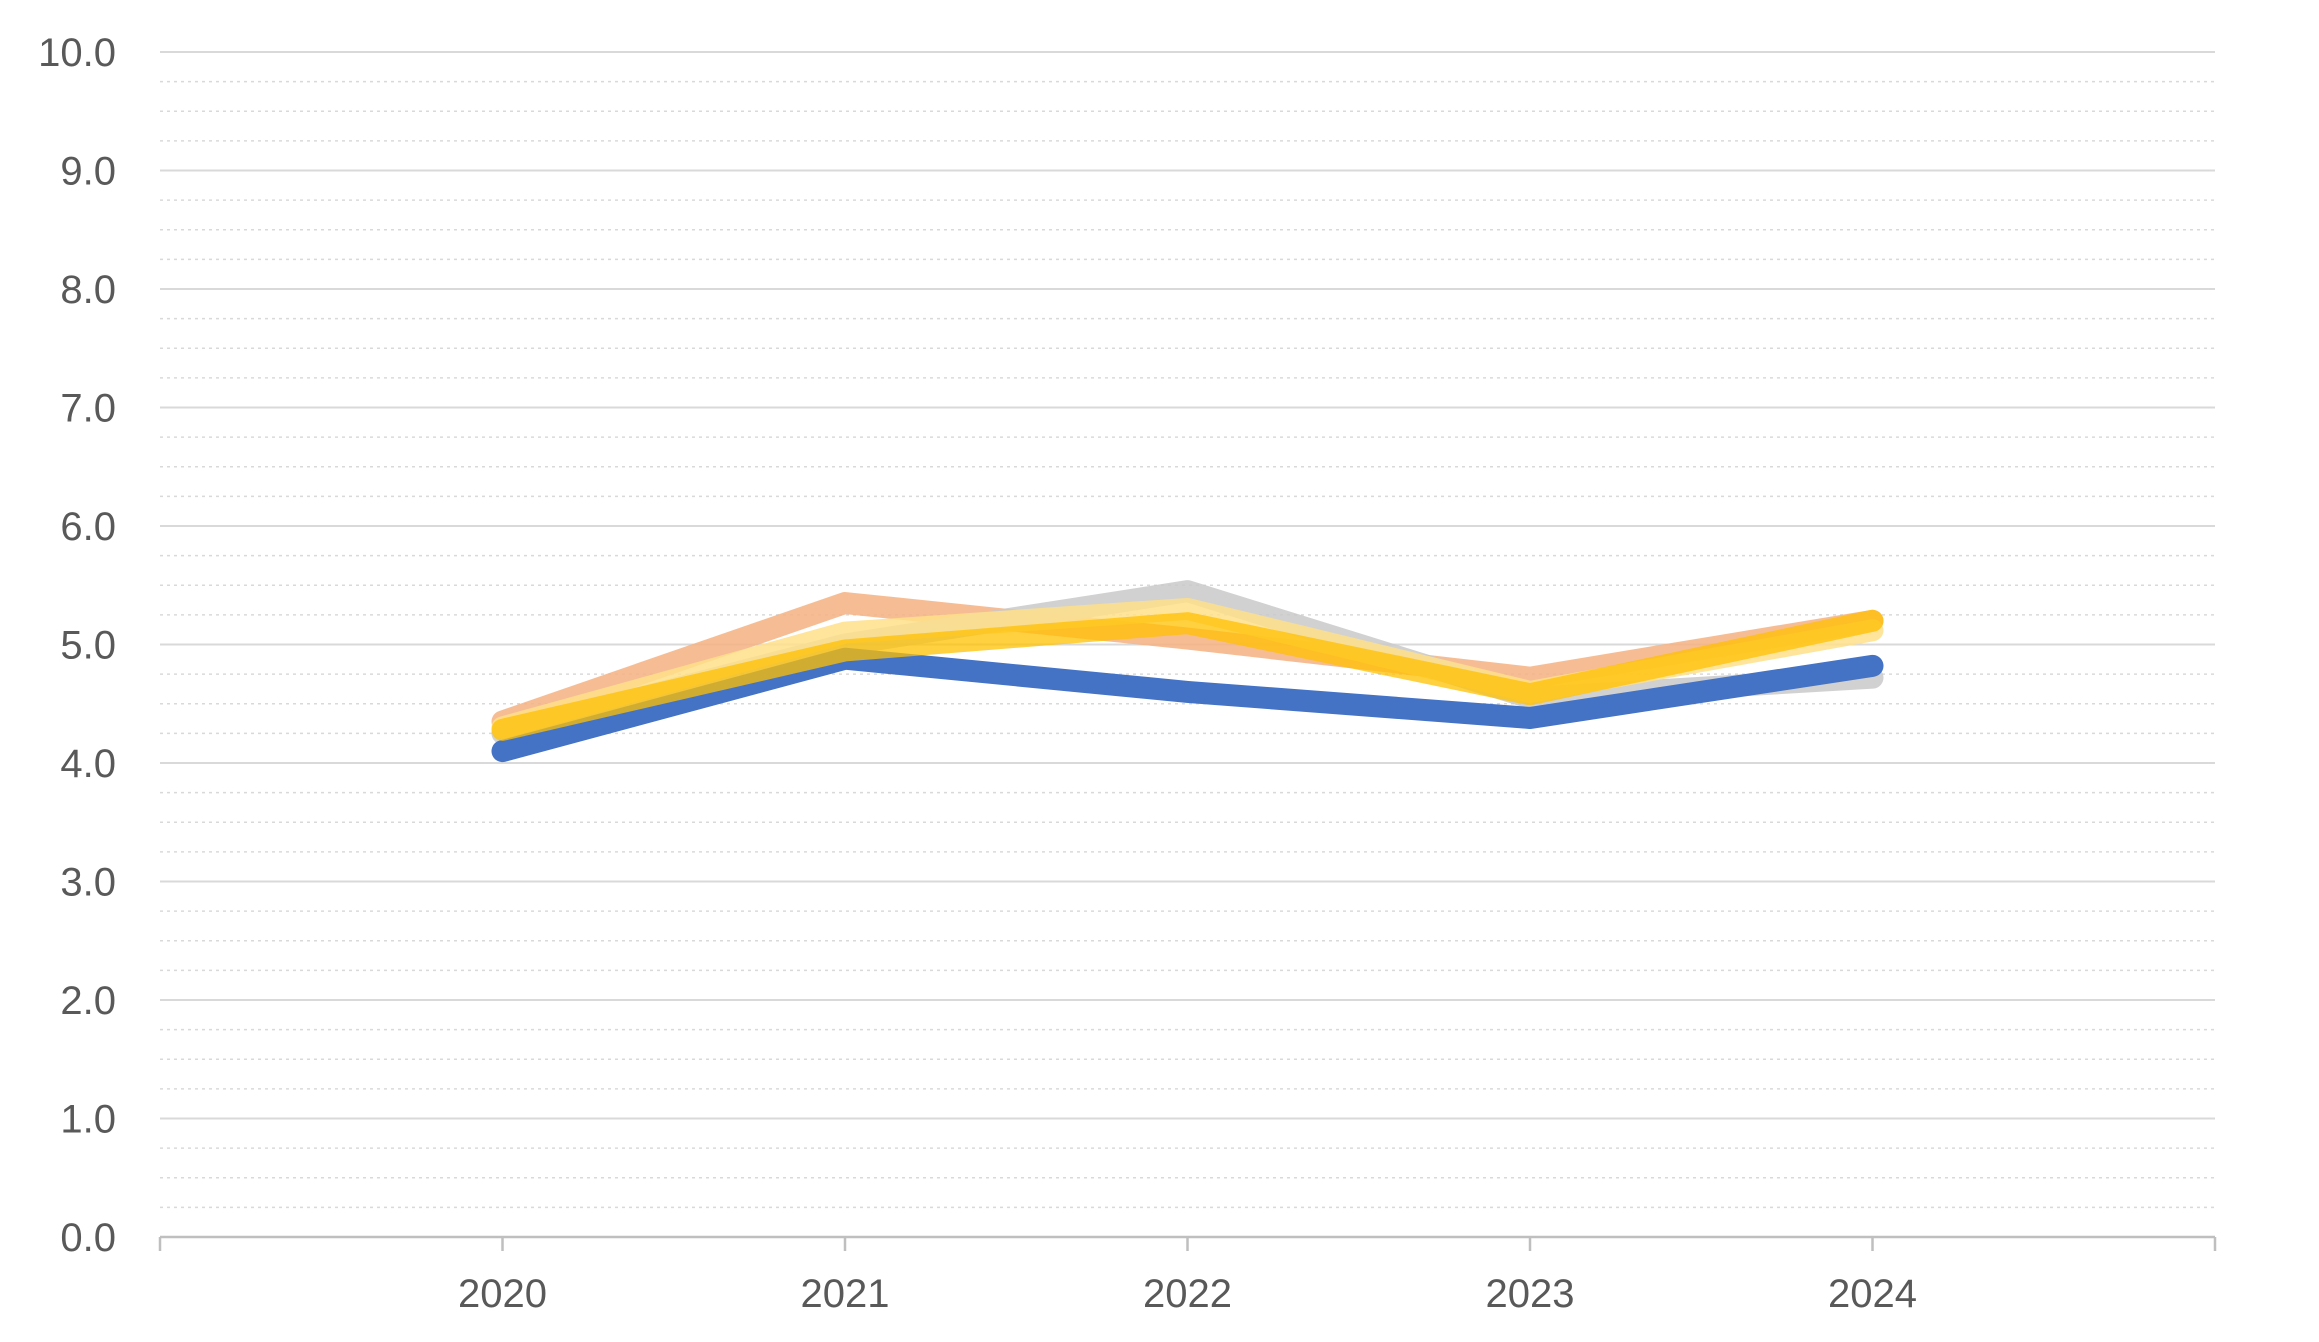 The image size is (2319, 1342). What do you see at coordinates (88, 764) in the screenshot?
I see `y-tick-label: 4.0` at bounding box center [88, 764].